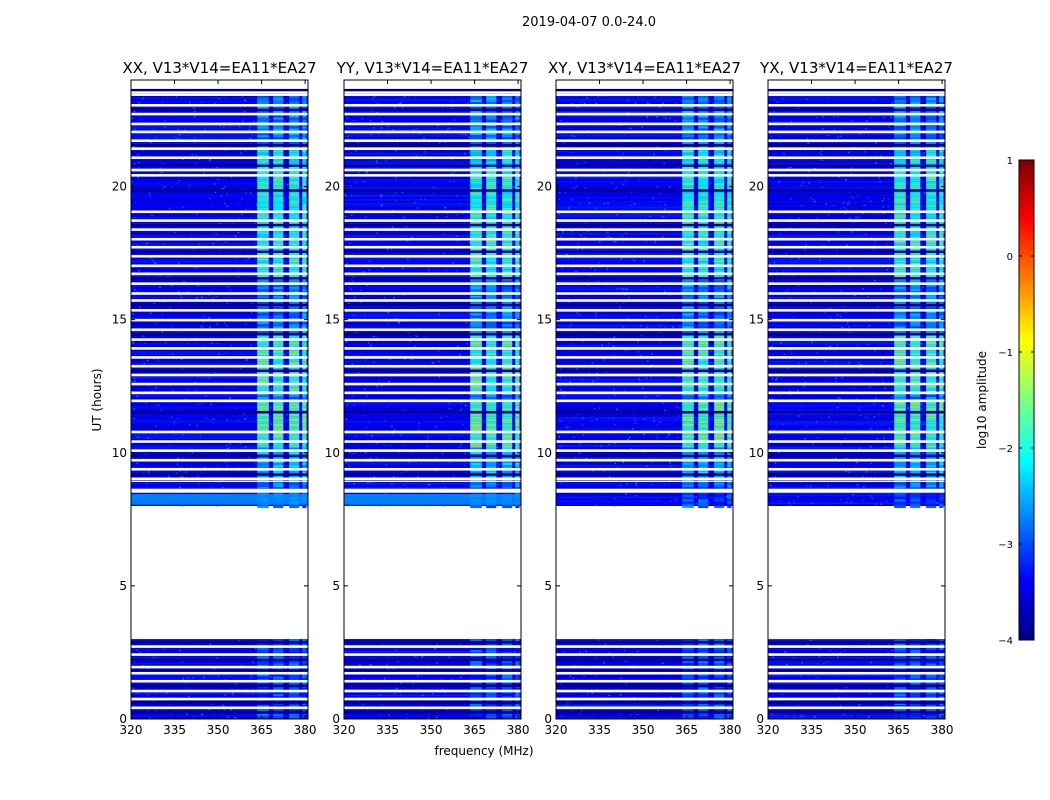  I want to click on panel-title: XY, V13*V14=EA11*EA27, so click(644, 68).